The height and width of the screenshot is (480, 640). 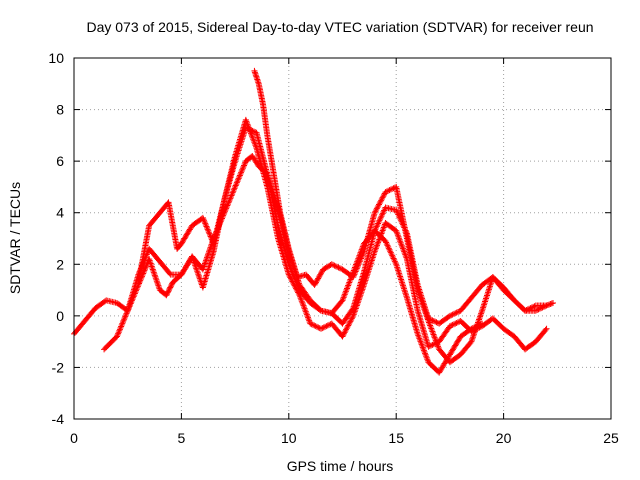 What do you see at coordinates (340, 466) in the screenshot?
I see `x-axis-label: GPS time / hours` at bounding box center [340, 466].